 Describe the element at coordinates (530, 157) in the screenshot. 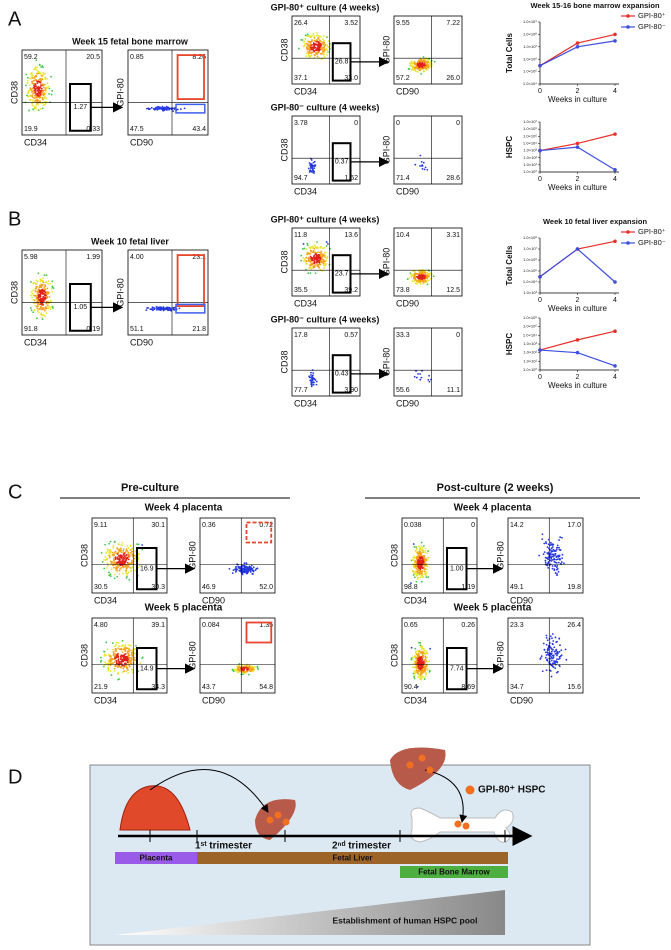

I see `y-tick-label: 1.0×10²` at that location.